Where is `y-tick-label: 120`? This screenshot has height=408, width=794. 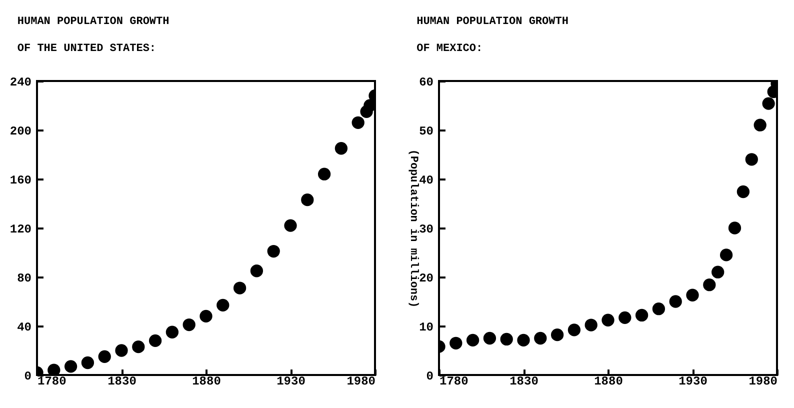
y-tick-label: 120 is located at coordinates (21, 229).